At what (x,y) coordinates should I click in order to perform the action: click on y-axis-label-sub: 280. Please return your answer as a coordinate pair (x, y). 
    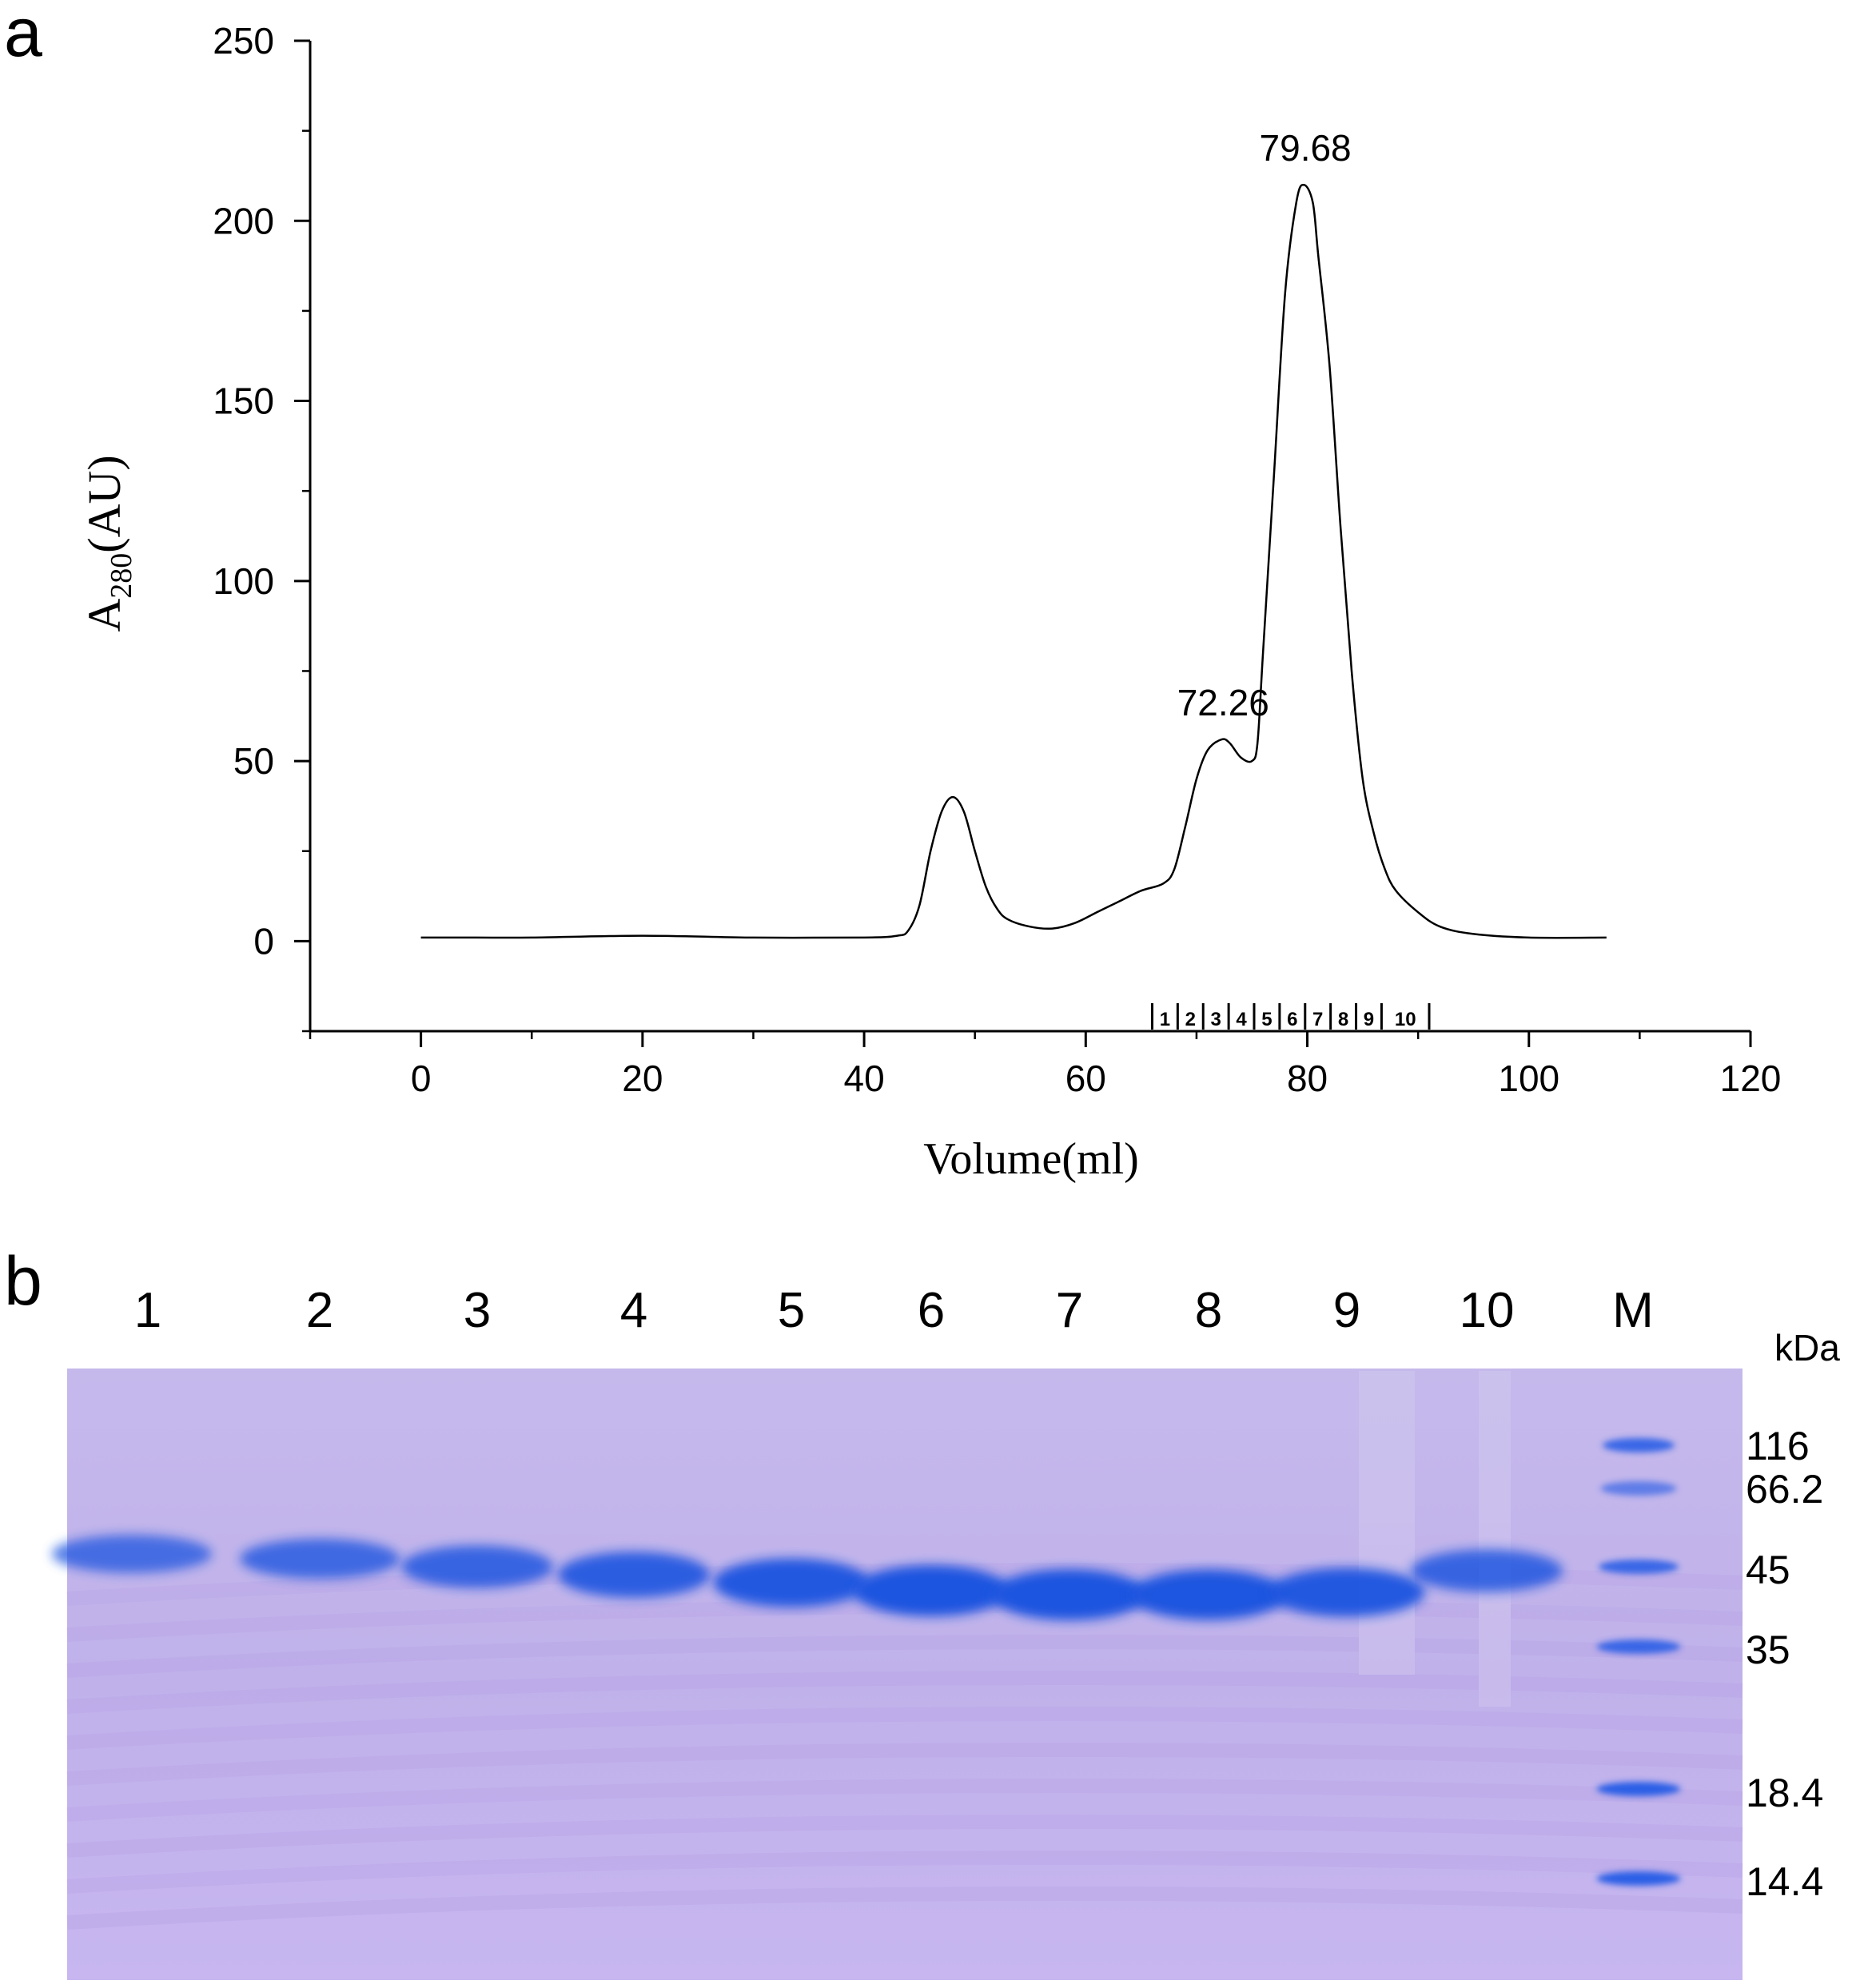
    Looking at the image, I should click on (122, 576).